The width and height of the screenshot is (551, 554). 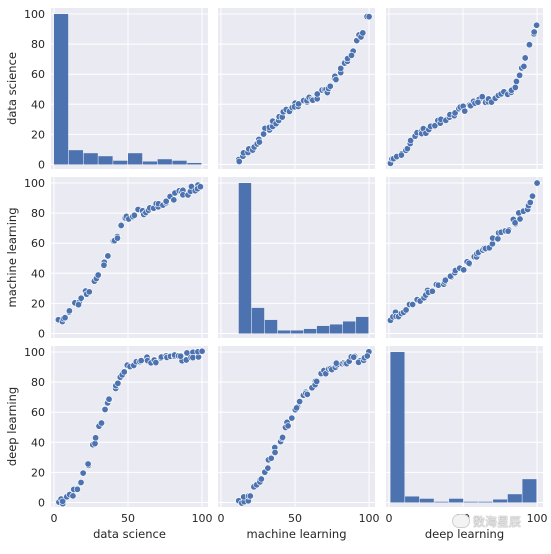 I want to click on x-tick-label-1-0: 0, so click(x=220, y=518).